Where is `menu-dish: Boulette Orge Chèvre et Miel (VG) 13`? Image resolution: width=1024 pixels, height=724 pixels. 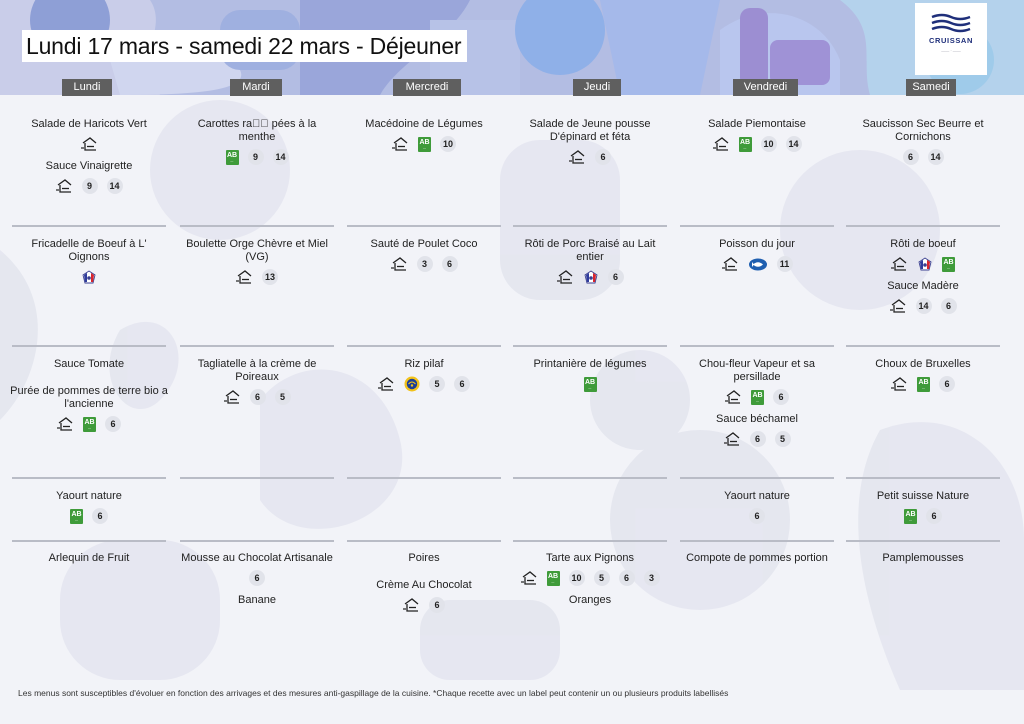
menu-dish: Boulette Orge Chèvre et Miel (VG) 13 is located at coordinates (257, 261).